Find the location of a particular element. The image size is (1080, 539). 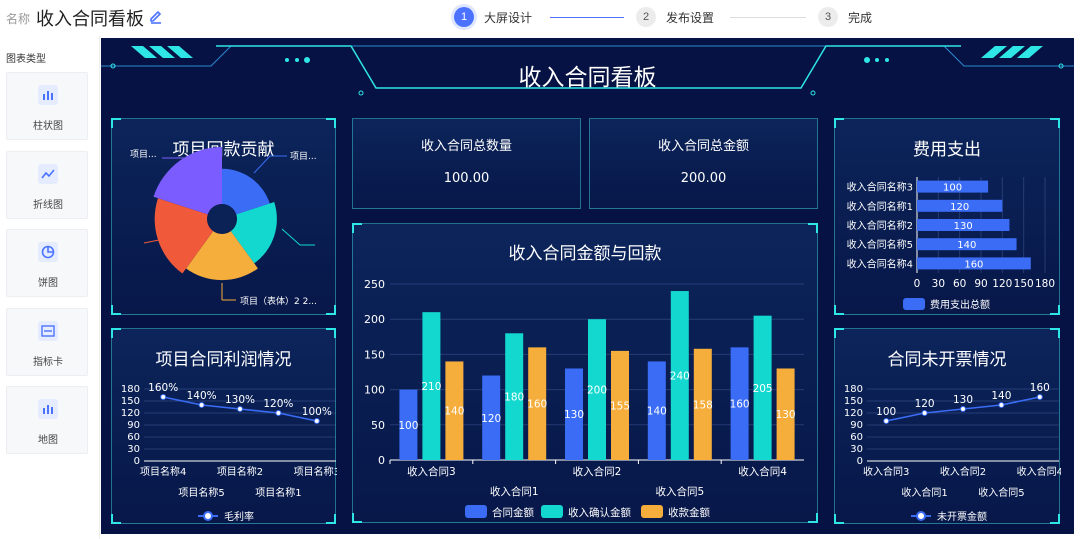

board-title: 收入合同看板 is located at coordinates (90, 19).